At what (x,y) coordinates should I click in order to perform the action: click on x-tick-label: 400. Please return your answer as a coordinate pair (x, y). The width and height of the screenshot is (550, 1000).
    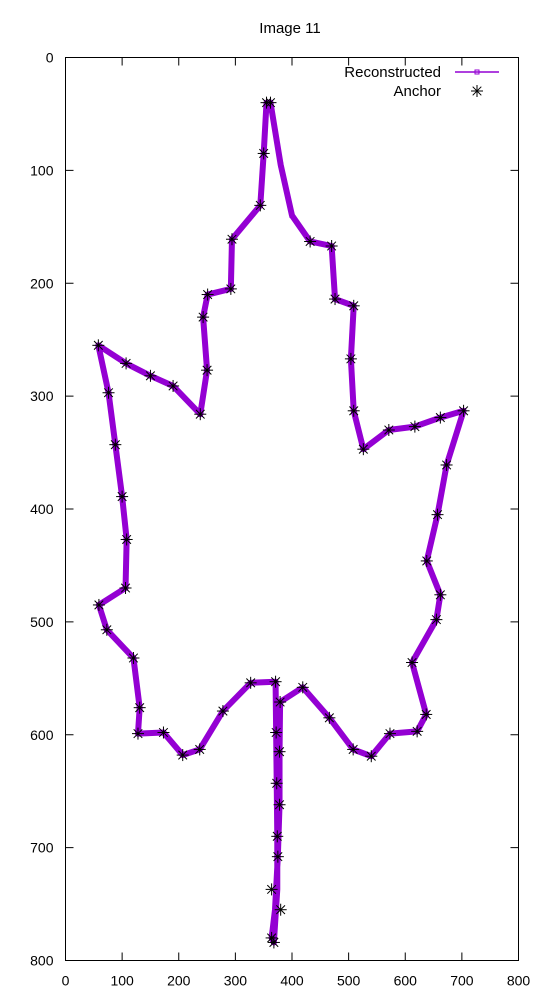
    Looking at the image, I should click on (292, 981).